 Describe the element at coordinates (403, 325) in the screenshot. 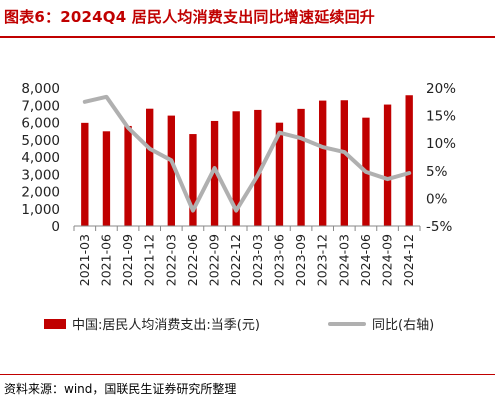

I see `legend-line-label: 同比(右轴)` at that location.